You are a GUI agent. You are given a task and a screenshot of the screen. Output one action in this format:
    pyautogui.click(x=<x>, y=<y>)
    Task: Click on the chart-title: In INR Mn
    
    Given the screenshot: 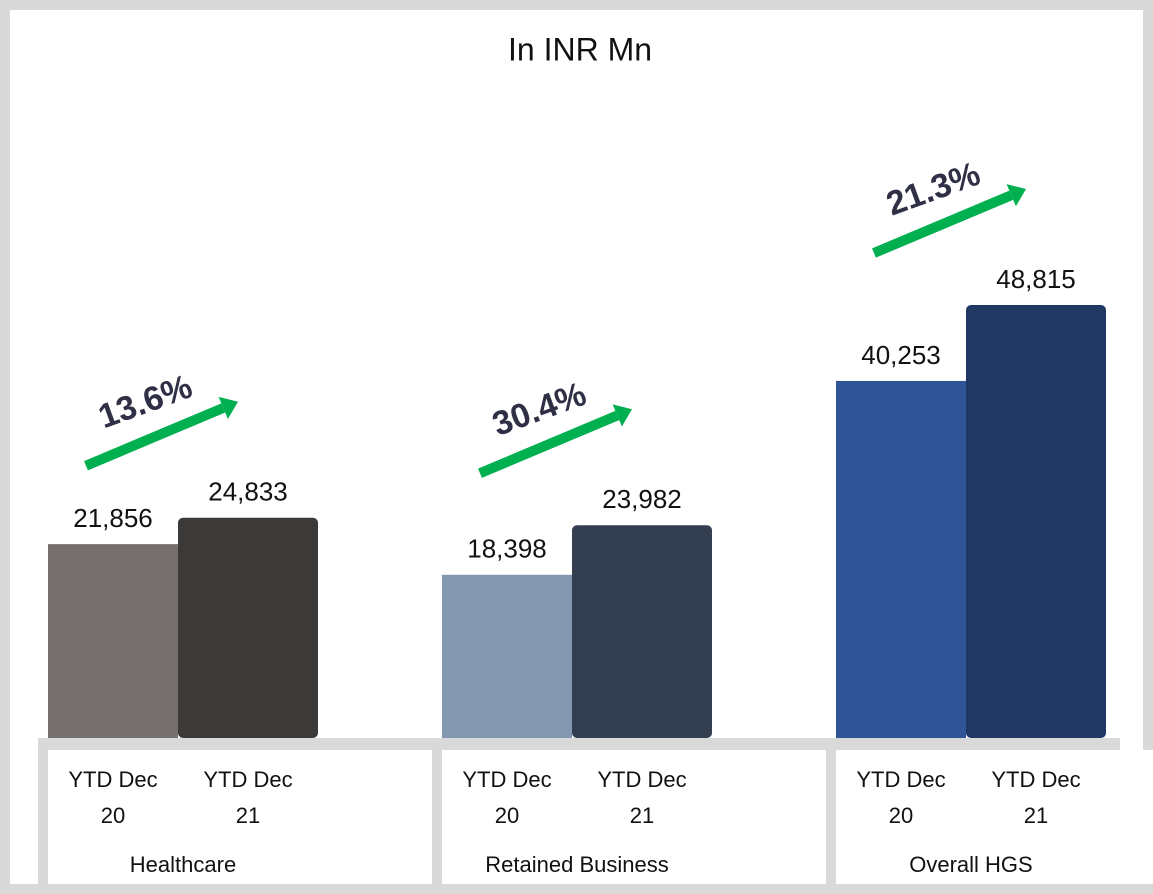 What is the action you would take?
    pyautogui.click(x=580, y=49)
    